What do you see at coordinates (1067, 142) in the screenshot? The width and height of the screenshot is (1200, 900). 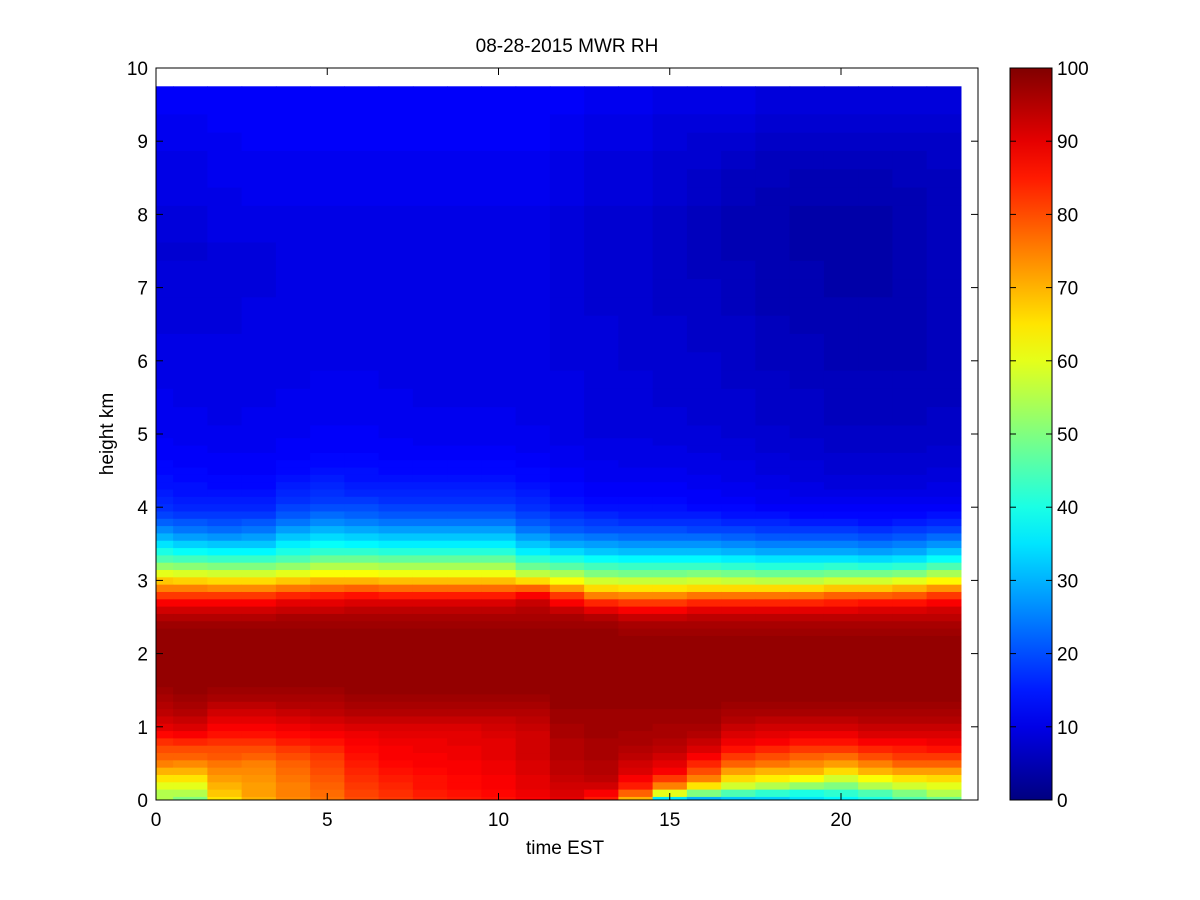 I see `colorbar-tick-label: 90` at bounding box center [1067, 142].